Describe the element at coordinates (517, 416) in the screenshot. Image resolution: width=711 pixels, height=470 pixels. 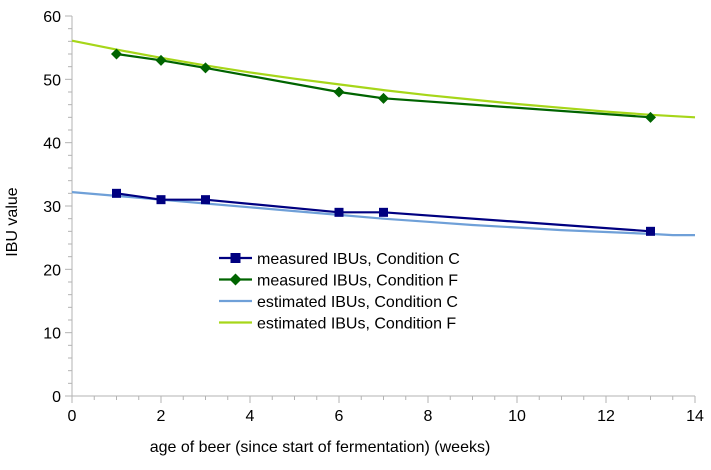
I see `x-tick-label: 10` at that location.